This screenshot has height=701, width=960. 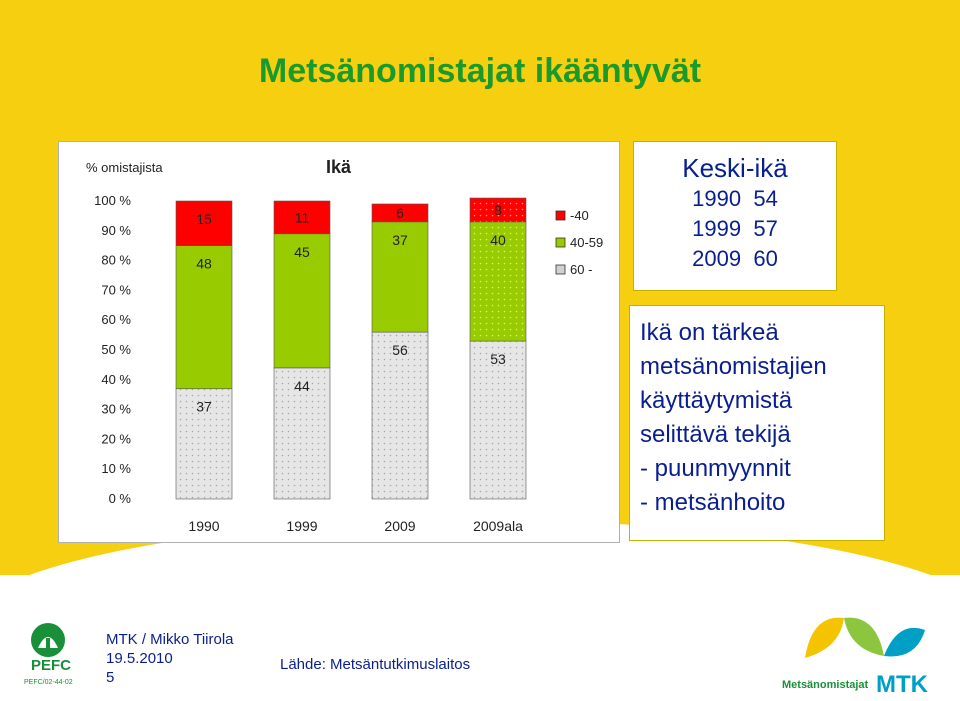 I want to click on average-age-box: Keski-ikä 1990 54 1999 57 2009 60, so click(x=735, y=216).